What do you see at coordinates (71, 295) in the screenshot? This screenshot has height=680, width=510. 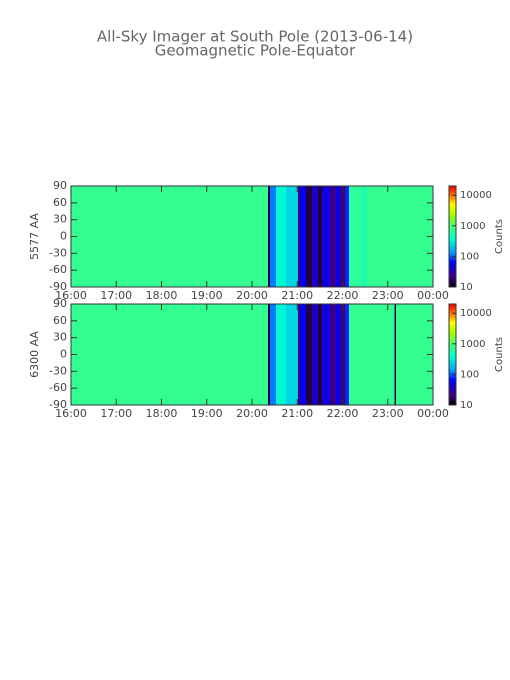 I see `x-tick-label: 16:00` at bounding box center [71, 295].